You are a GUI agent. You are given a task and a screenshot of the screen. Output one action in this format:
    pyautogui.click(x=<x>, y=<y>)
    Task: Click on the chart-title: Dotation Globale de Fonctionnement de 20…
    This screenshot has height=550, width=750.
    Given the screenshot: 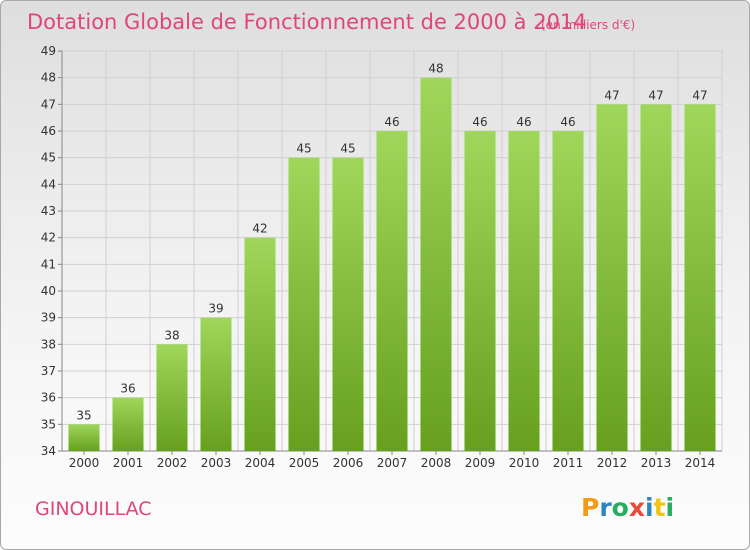 What is the action you would take?
    pyautogui.click(x=307, y=22)
    